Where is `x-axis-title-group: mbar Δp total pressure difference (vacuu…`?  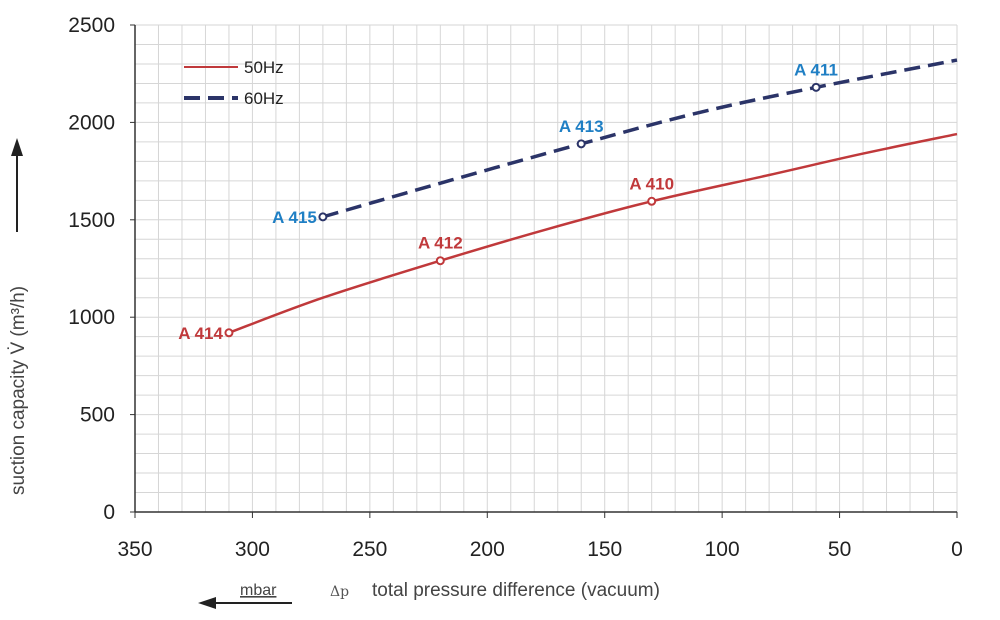 x-axis-title-group: mbar Δp total pressure difference (vacuu… is located at coordinates (429, 594).